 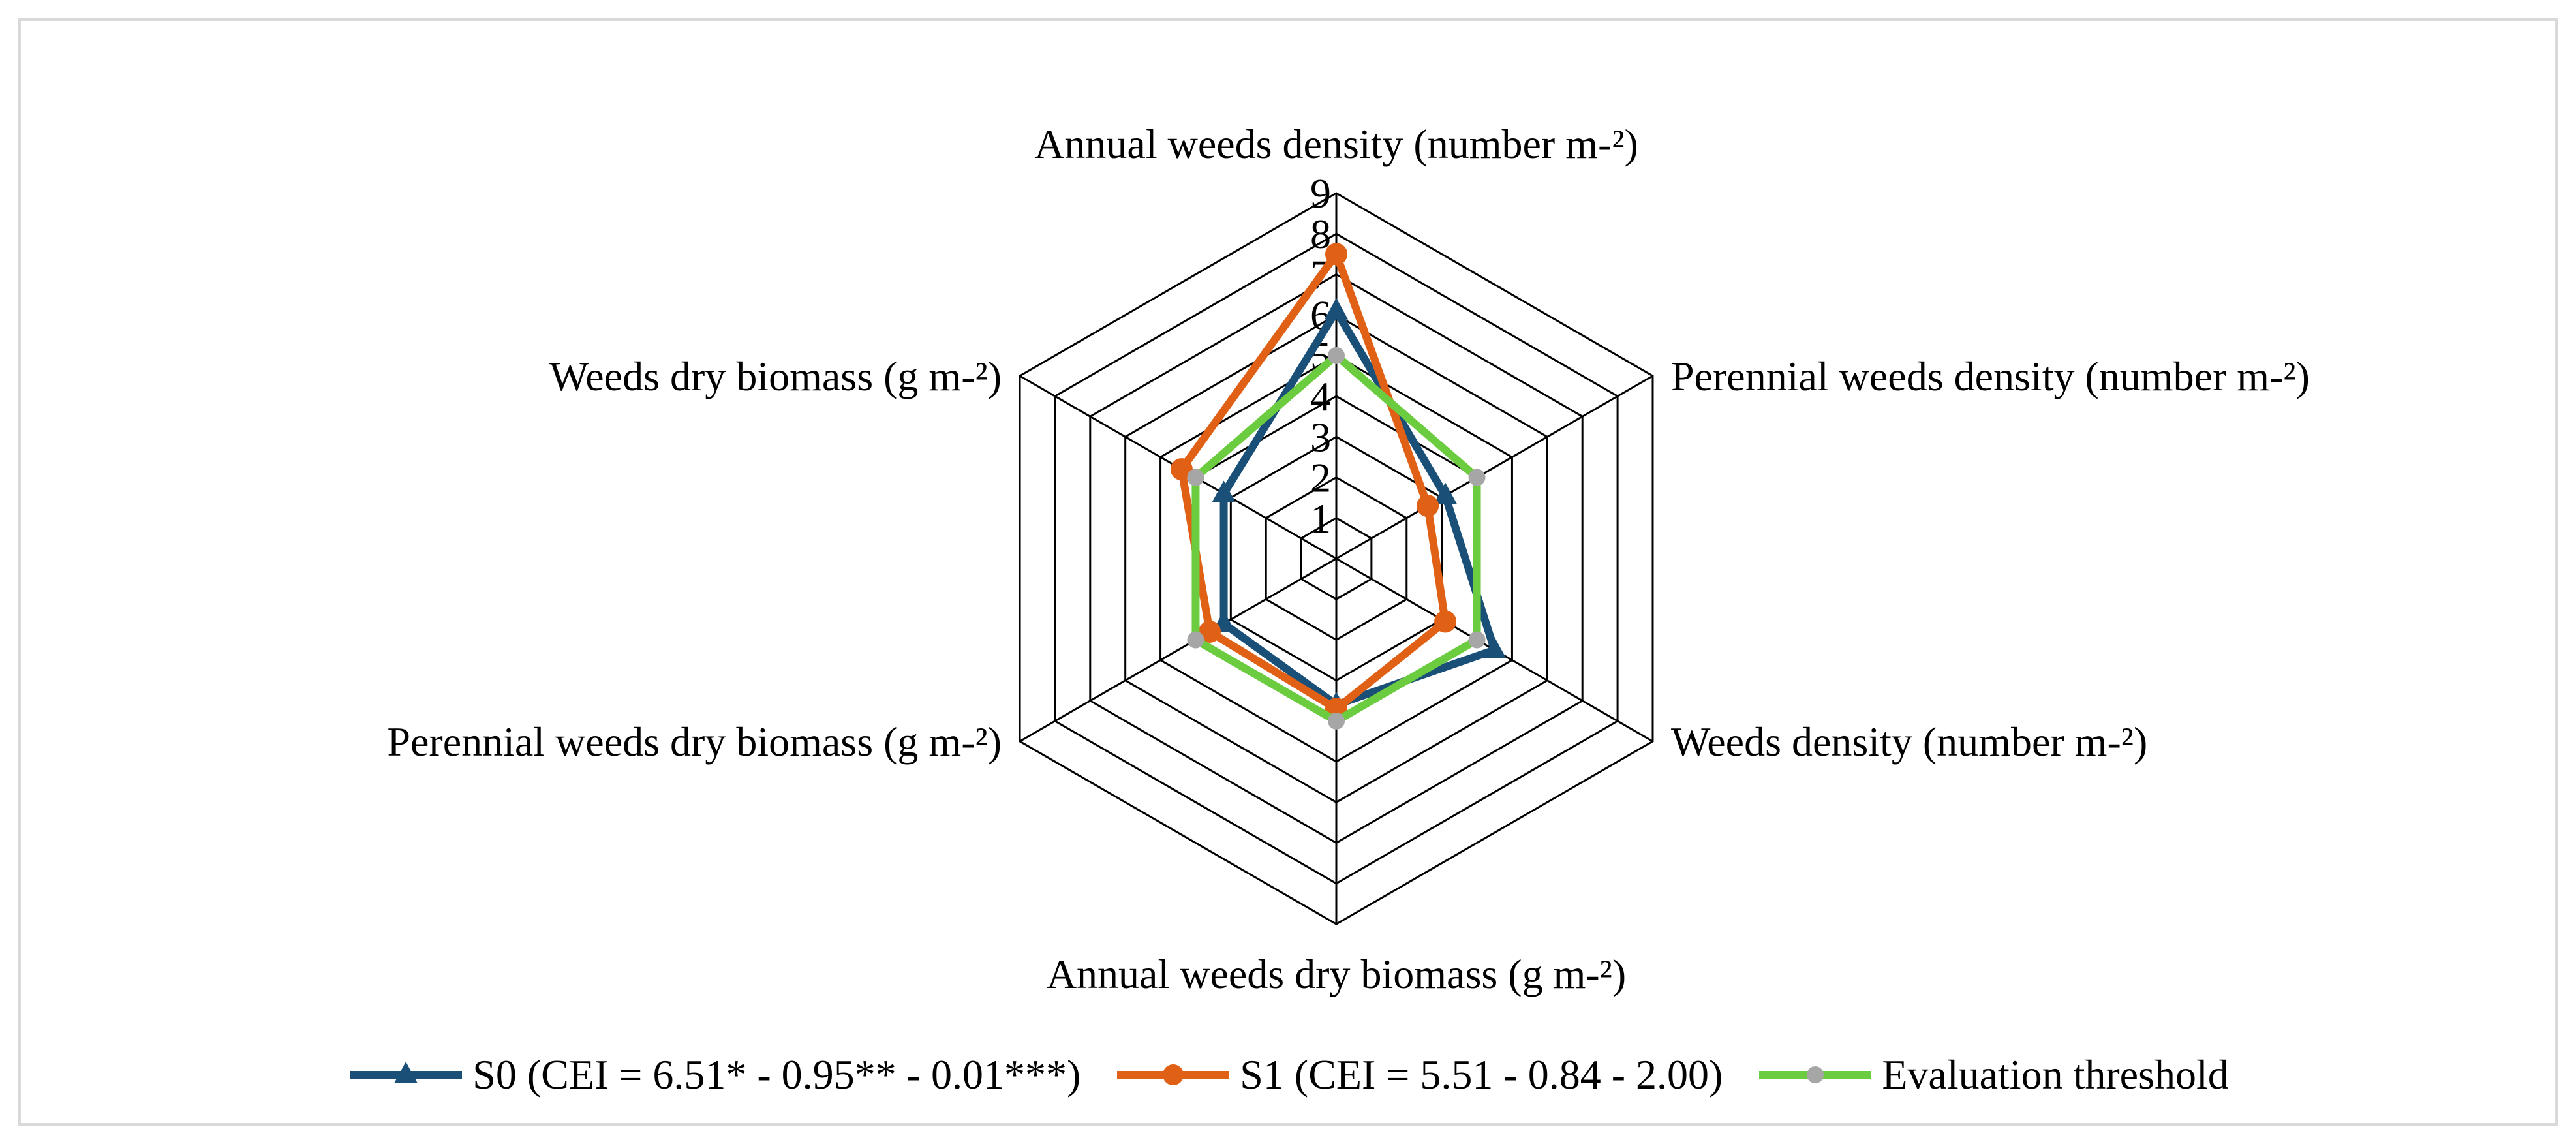 I want to click on tick-label-3: 3, so click(x=1320, y=437).